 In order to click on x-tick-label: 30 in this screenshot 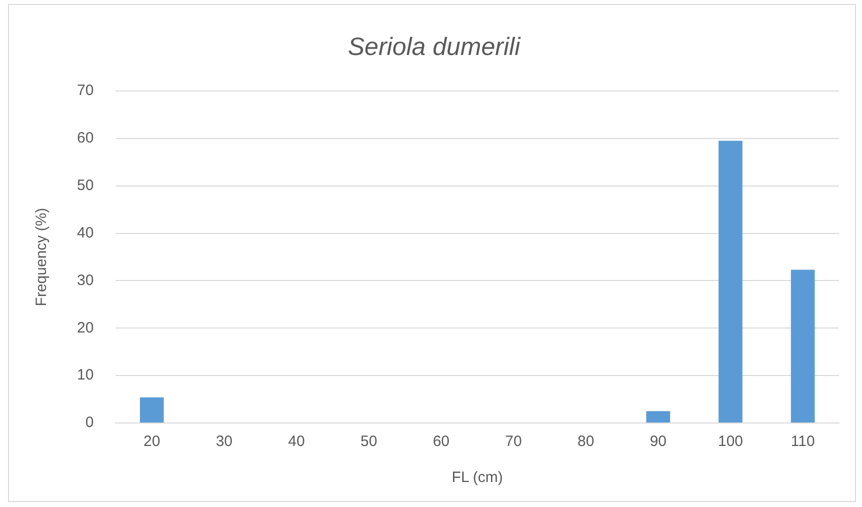, I will do `click(224, 441)`.